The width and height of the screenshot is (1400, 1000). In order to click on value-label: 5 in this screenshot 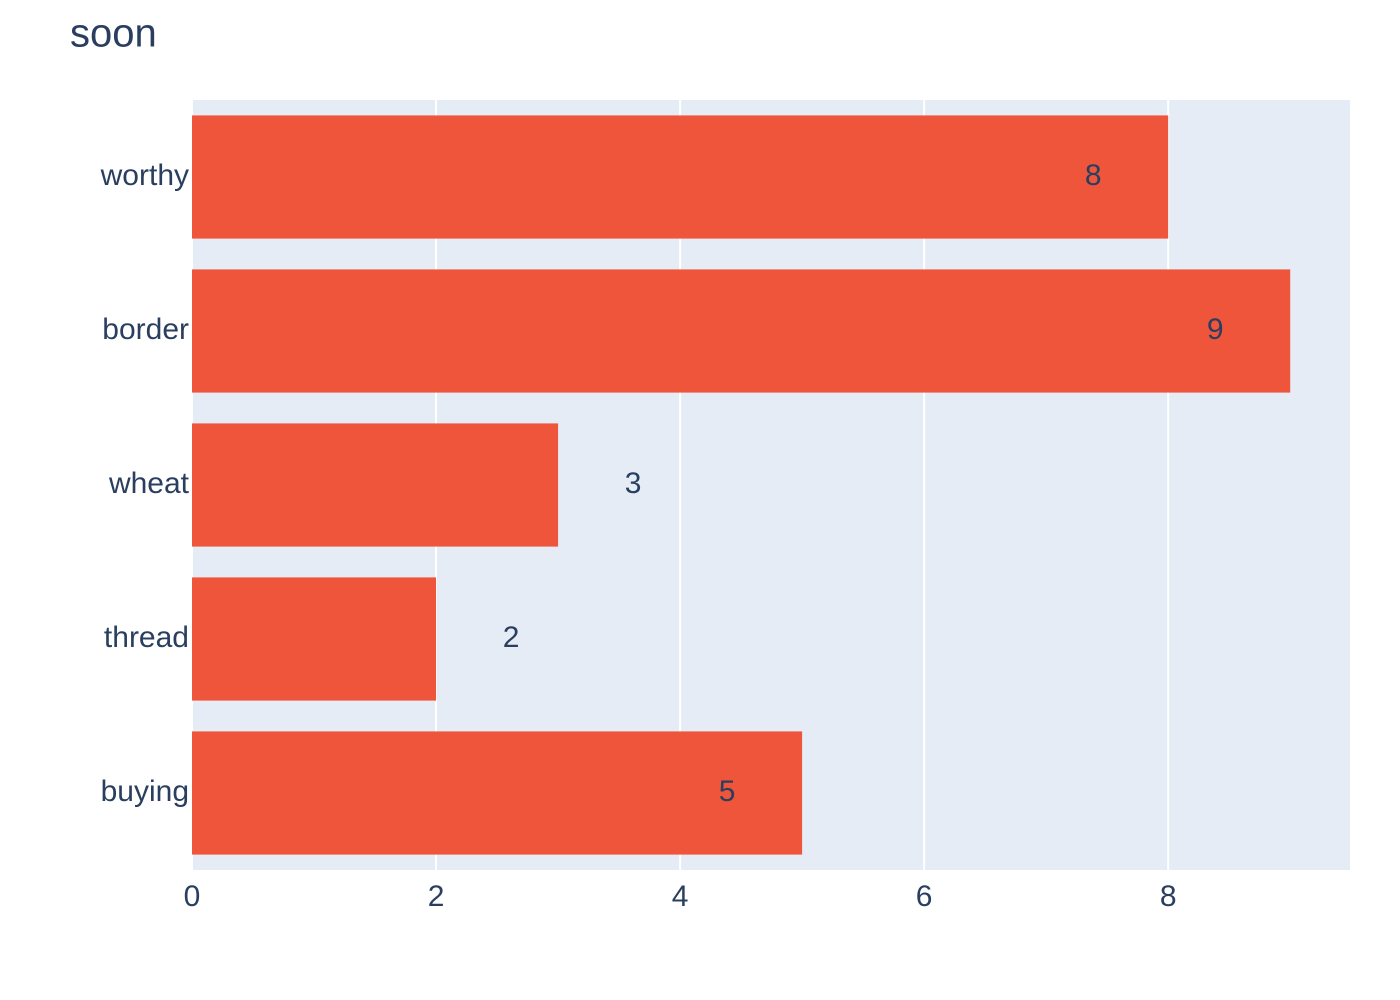, I will do `click(727, 791)`.